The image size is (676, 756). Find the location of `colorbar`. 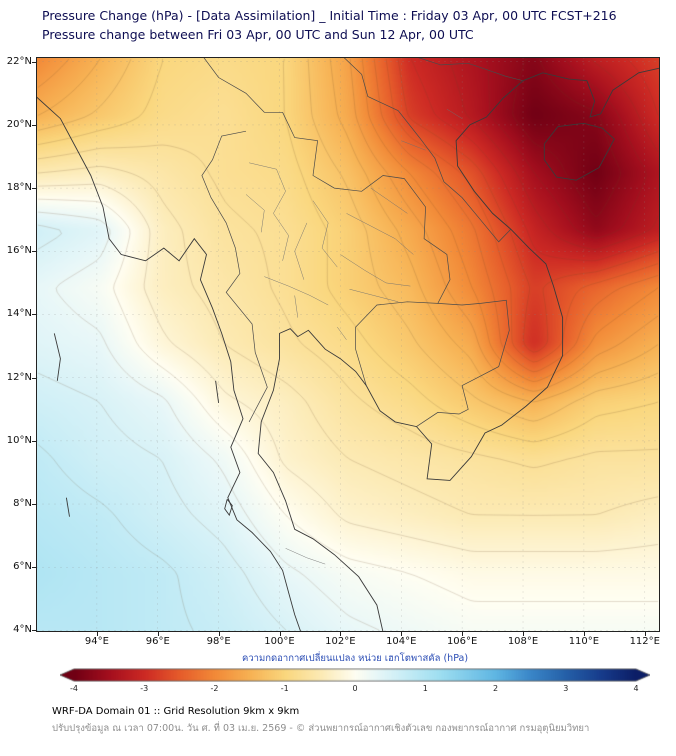

colorbar is located at coordinates (355, 675).